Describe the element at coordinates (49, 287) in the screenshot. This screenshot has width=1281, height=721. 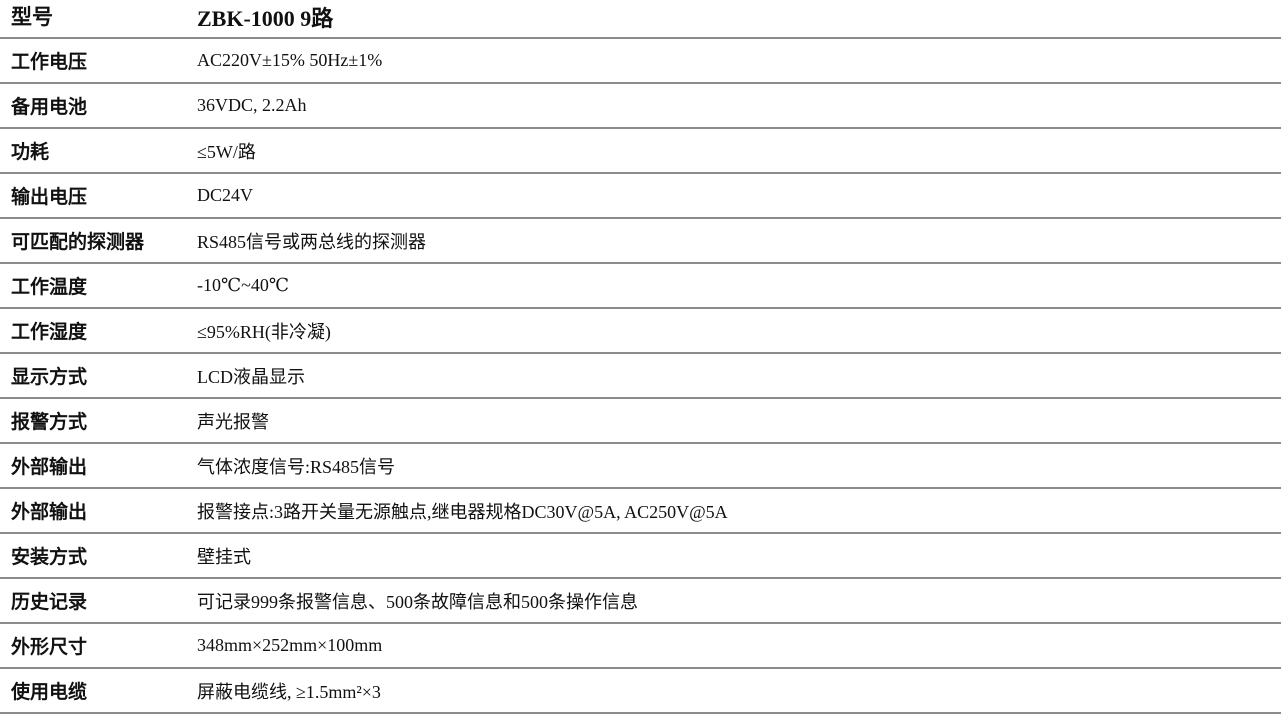
I see `row-label: 工作温度` at that location.